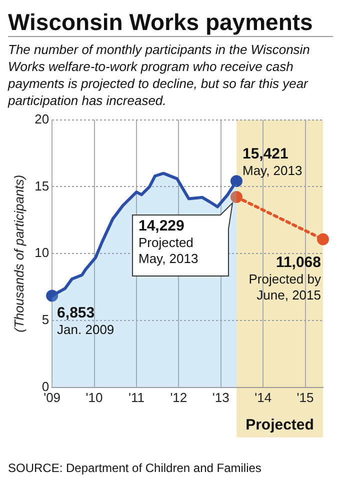 This screenshot has width=341, height=500. What do you see at coordinates (280, 425) in the screenshot?
I see `band-label: Projected` at bounding box center [280, 425].